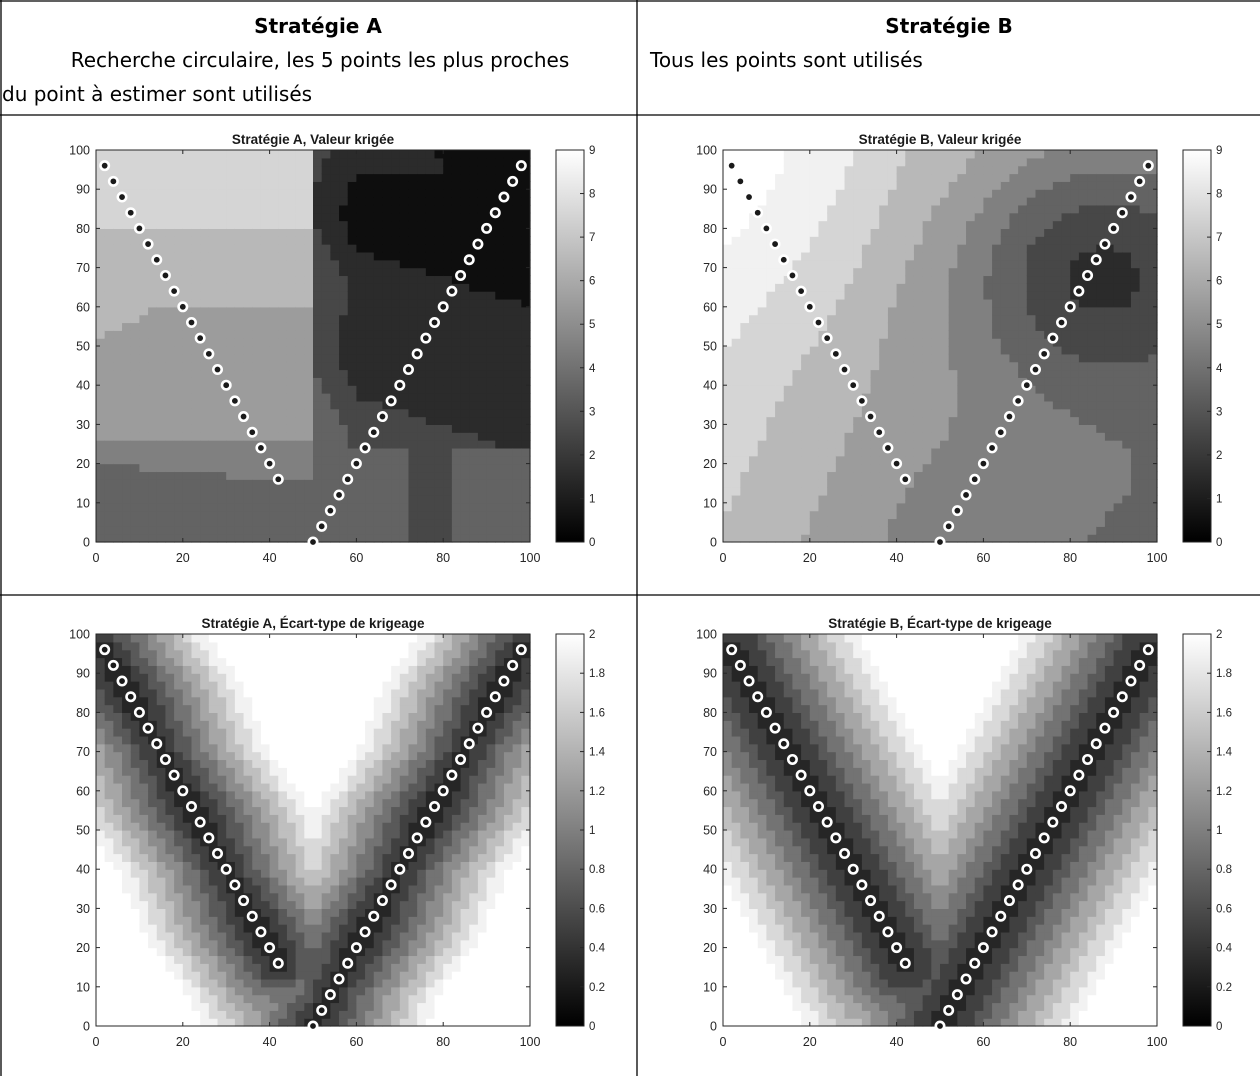  Describe the element at coordinates (592, 282) in the screenshot. I see `colorbar-tick-label: 6` at that location.